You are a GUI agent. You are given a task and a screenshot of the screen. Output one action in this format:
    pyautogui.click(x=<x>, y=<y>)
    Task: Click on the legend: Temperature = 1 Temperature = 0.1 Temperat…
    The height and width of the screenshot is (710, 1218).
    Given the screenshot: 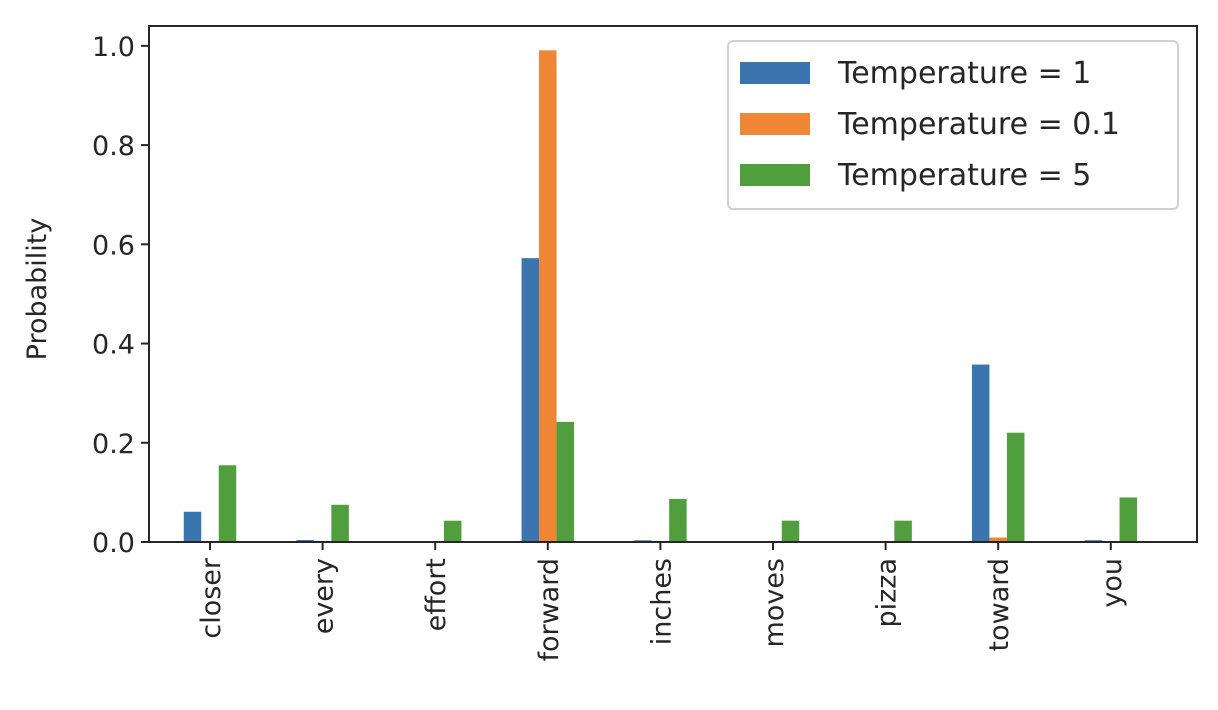 What is the action you would take?
    pyautogui.click(x=953, y=125)
    